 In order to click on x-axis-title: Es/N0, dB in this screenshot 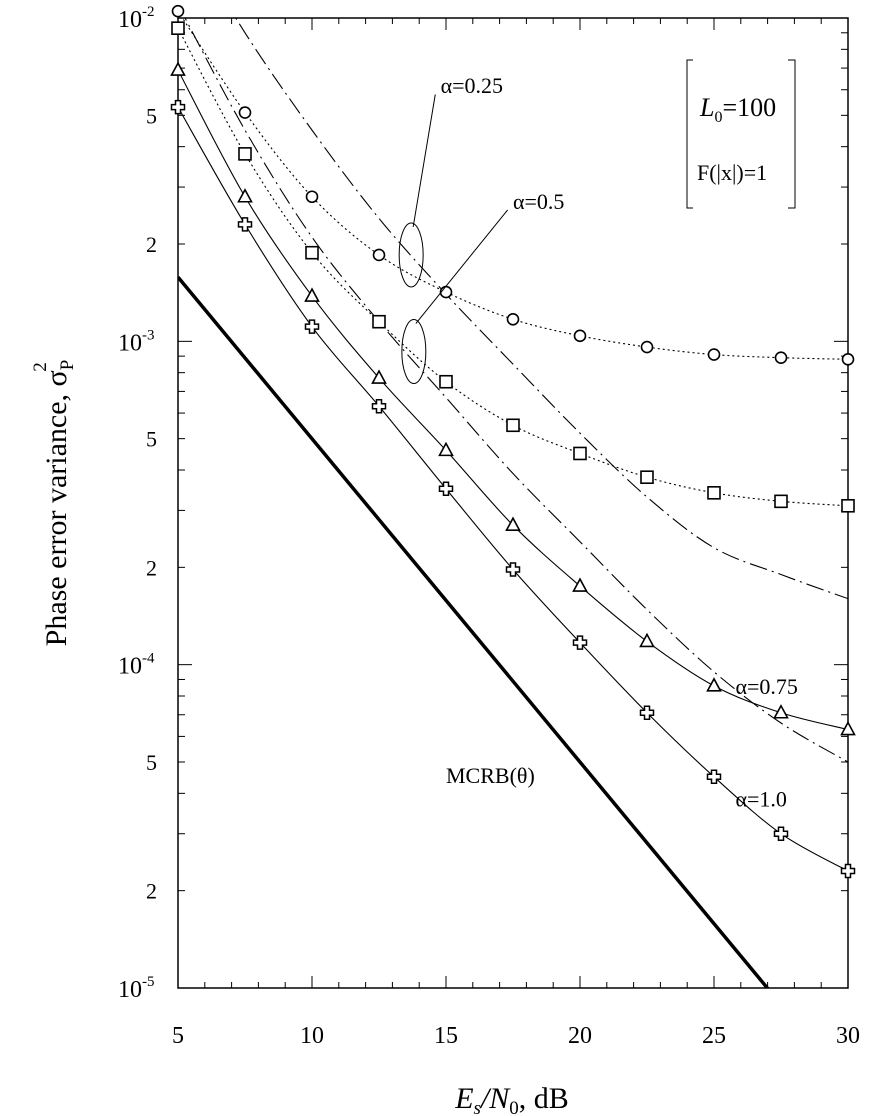, I will do `click(511, 1099)`.